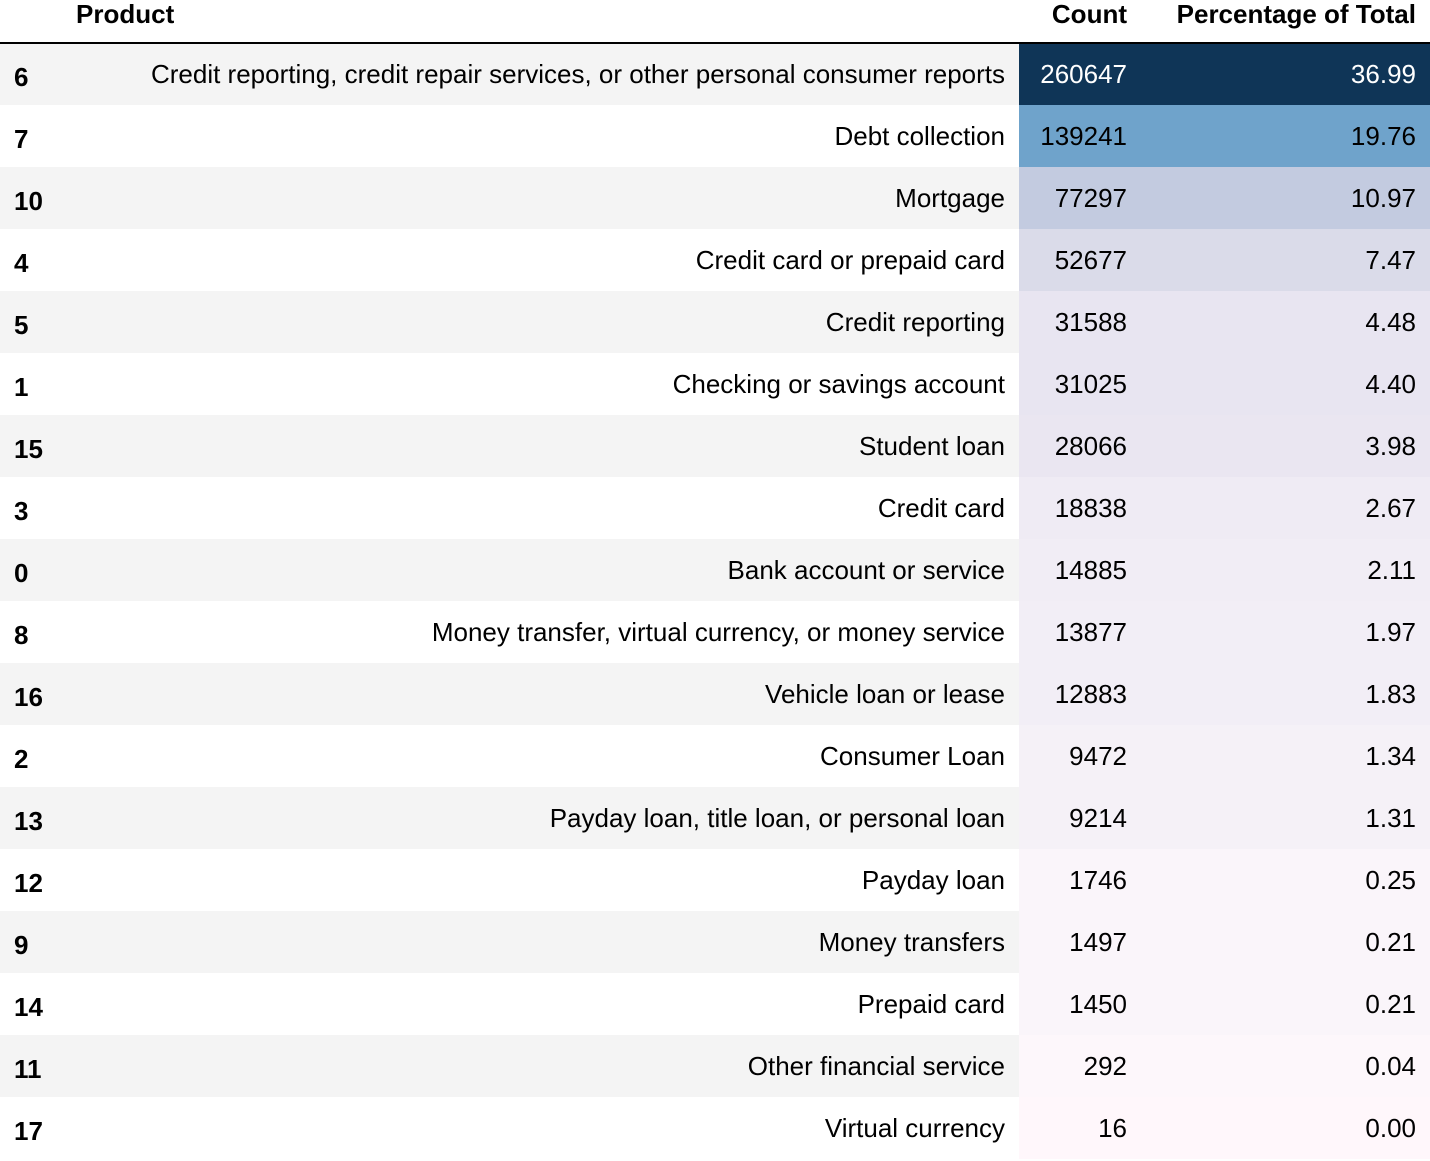  What do you see at coordinates (1080, 198) in the screenshot?
I see `count-cell: 77297` at bounding box center [1080, 198].